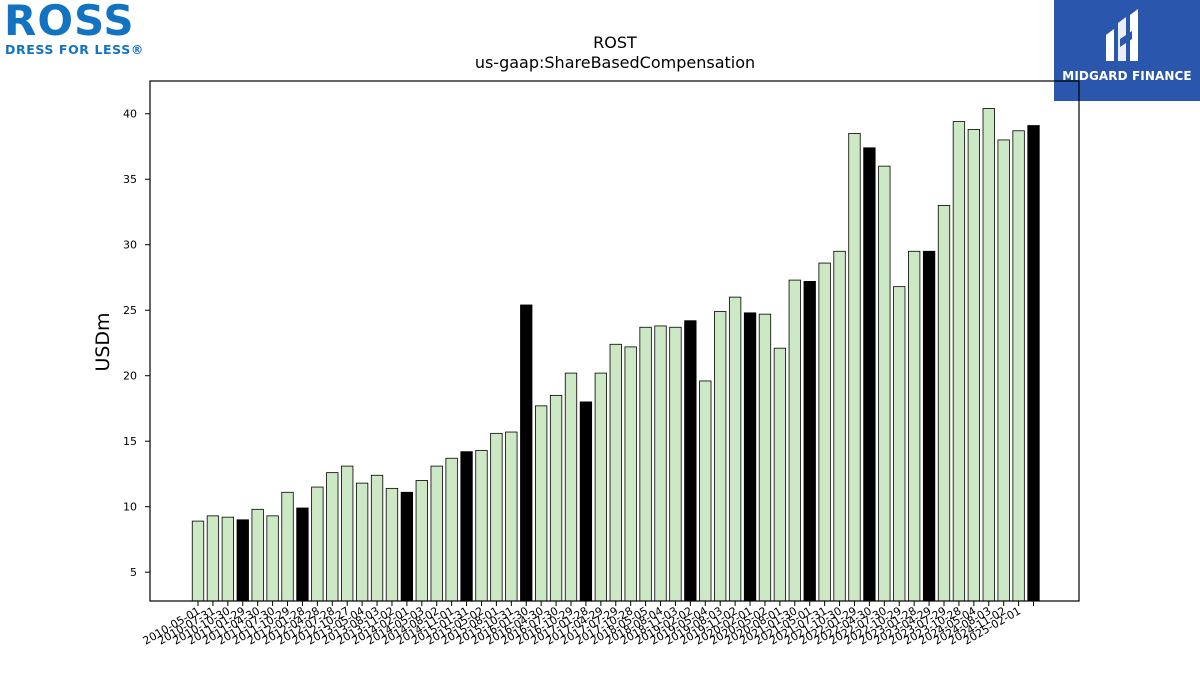 The height and width of the screenshot is (675, 1200). What do you see at coordinates (136, 343) in the screenshot?
I see `y-axis: 5 10 15 20 25 30 35 40` at bounding box center [136, 343].